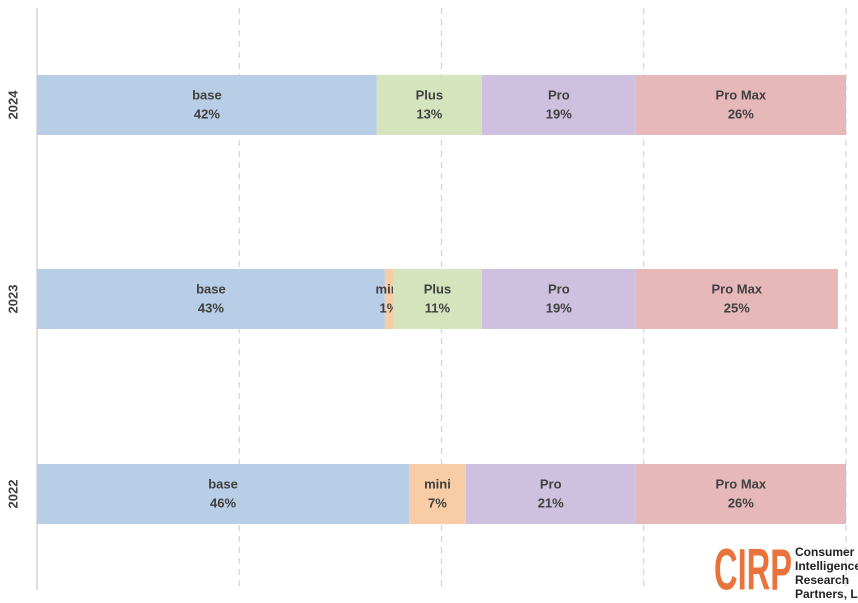  Describe the element at coordinates (551, 502) in the screenshot. I see `value-label: 21%` at that location.